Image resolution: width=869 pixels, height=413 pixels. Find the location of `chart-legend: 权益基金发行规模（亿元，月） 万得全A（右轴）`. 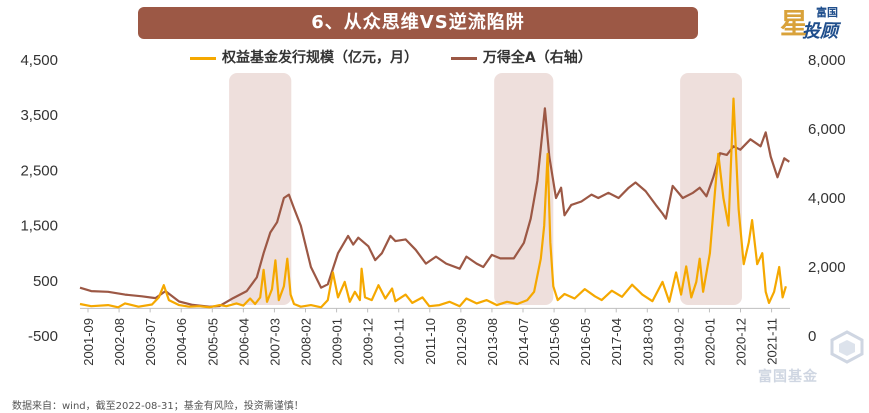

chart-legend: 权益基金发行规模（亿元，月） 万得全A（右轴） is located at coordinates (405, 57).